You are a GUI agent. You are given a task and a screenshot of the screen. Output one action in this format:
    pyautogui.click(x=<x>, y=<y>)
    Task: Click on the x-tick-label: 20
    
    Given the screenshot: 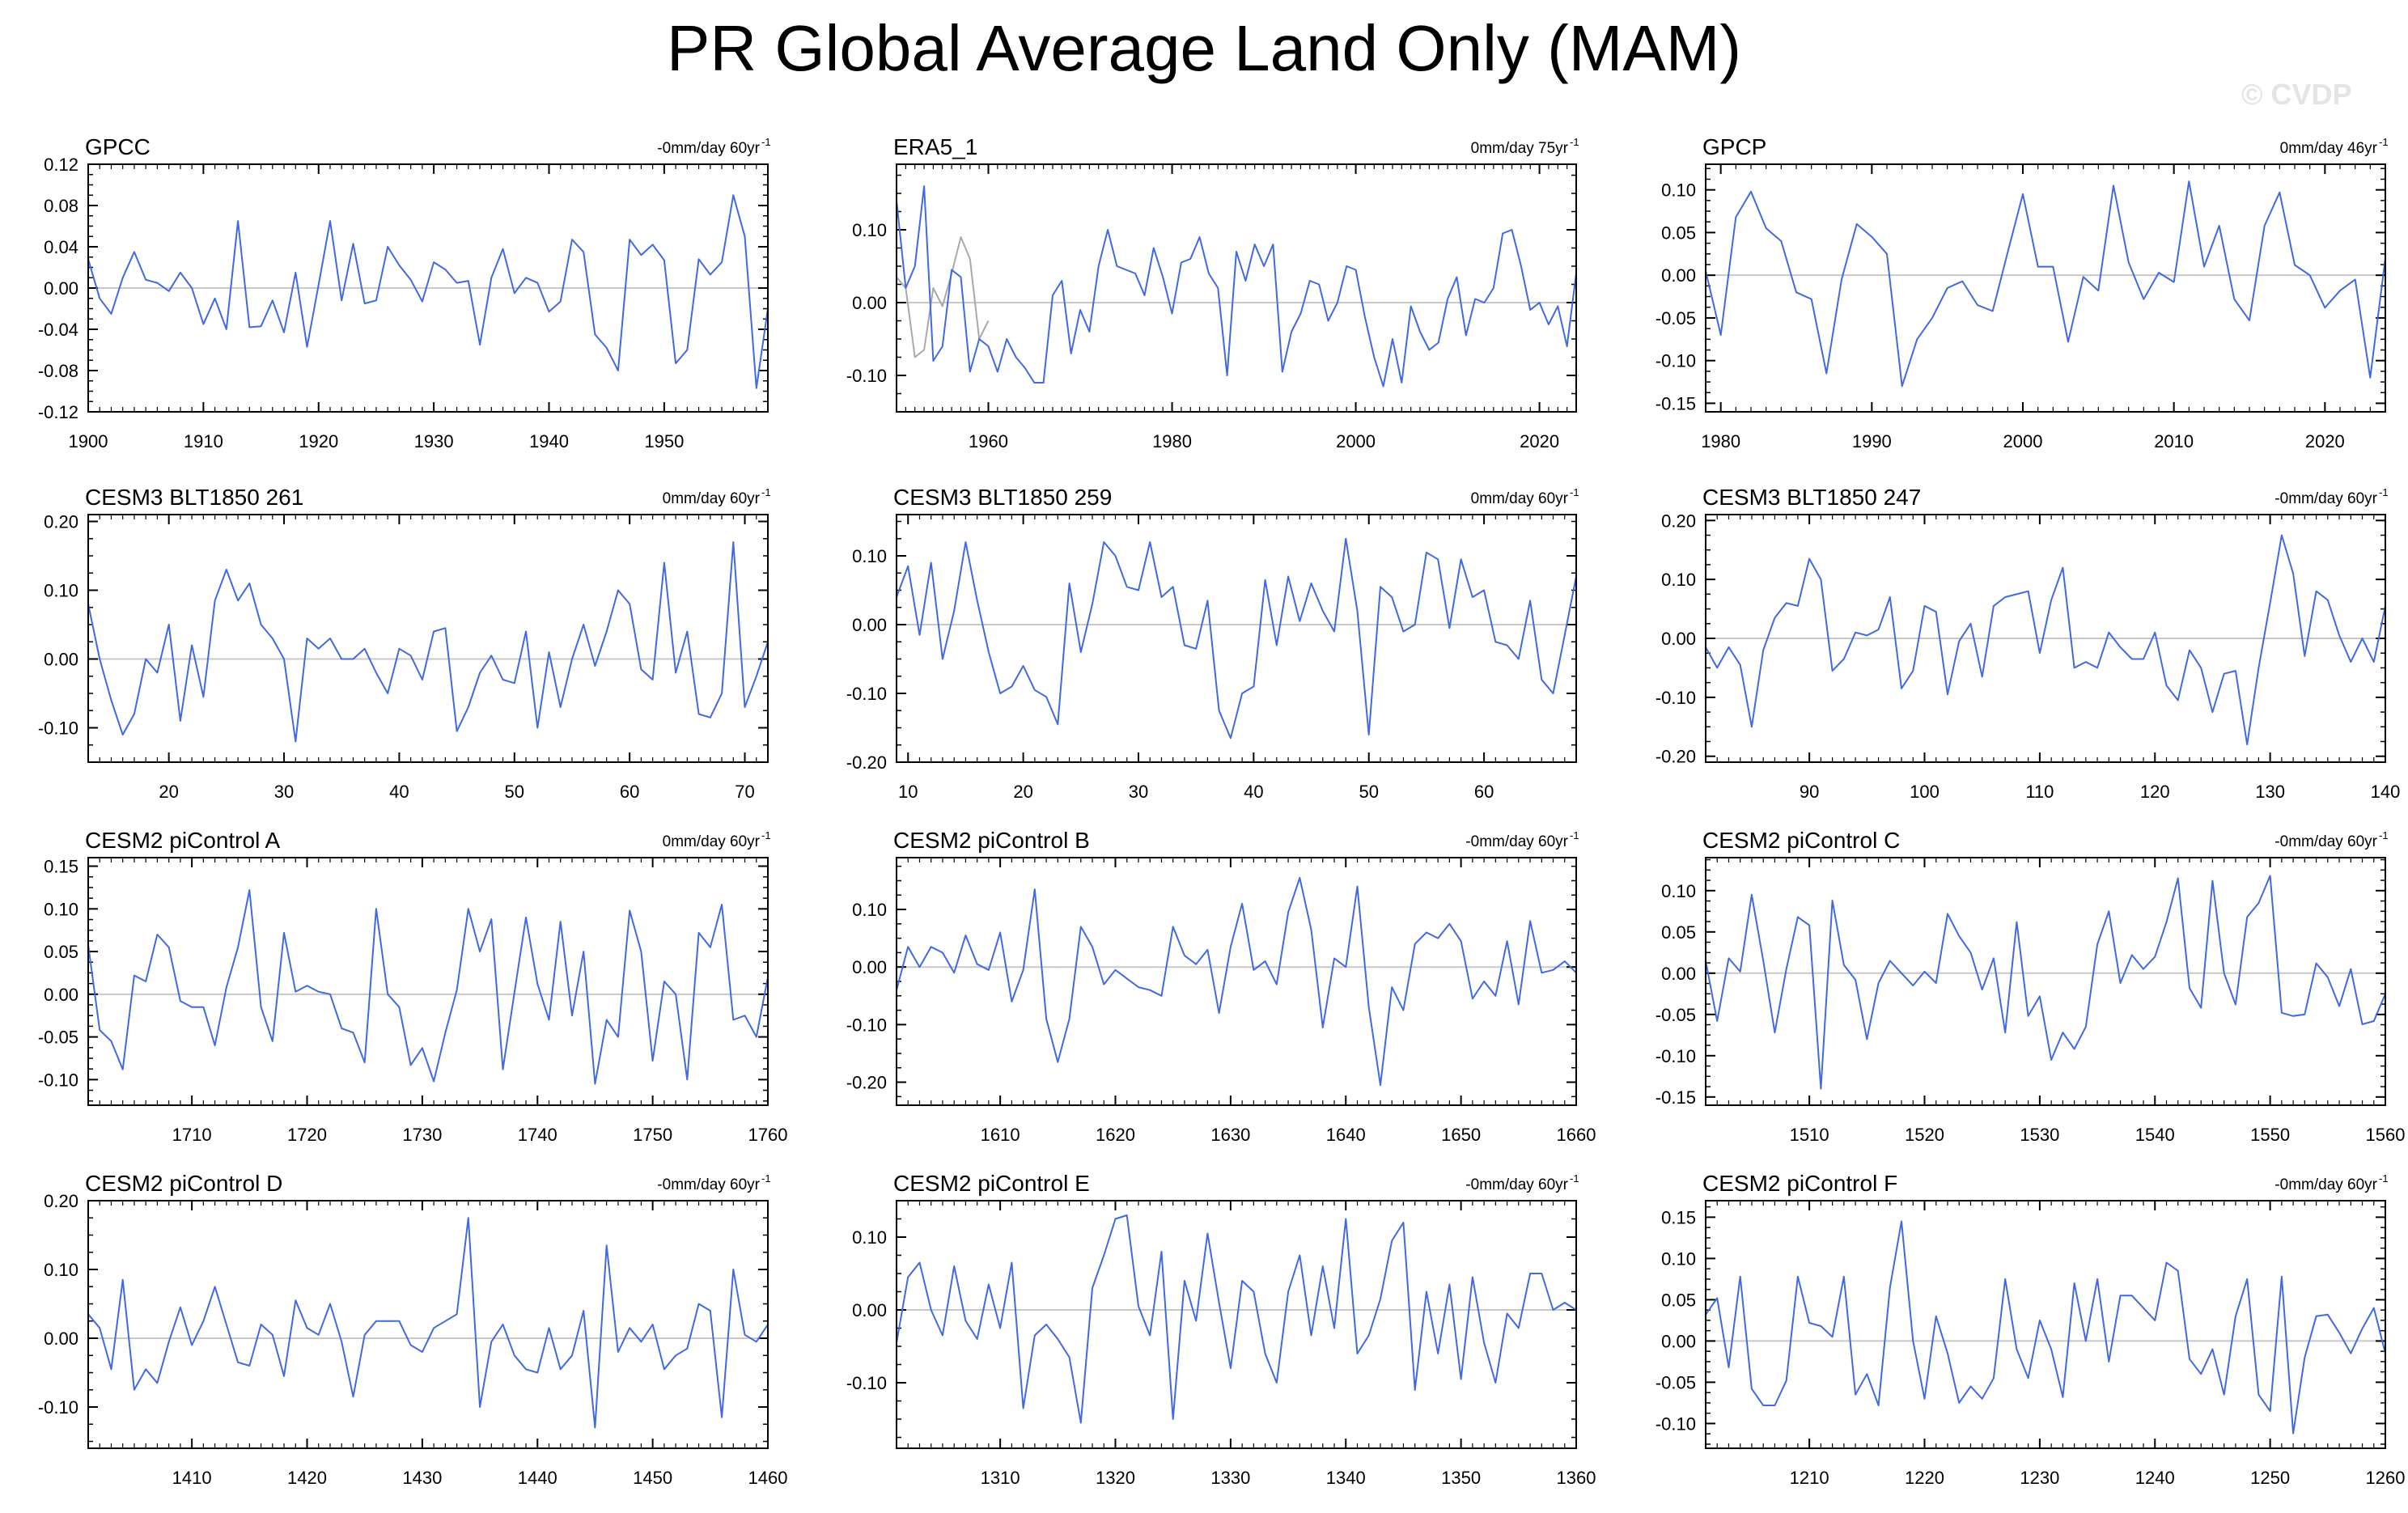 What is the action you would take?
    pyautogui.click(x=168, y=792)
    